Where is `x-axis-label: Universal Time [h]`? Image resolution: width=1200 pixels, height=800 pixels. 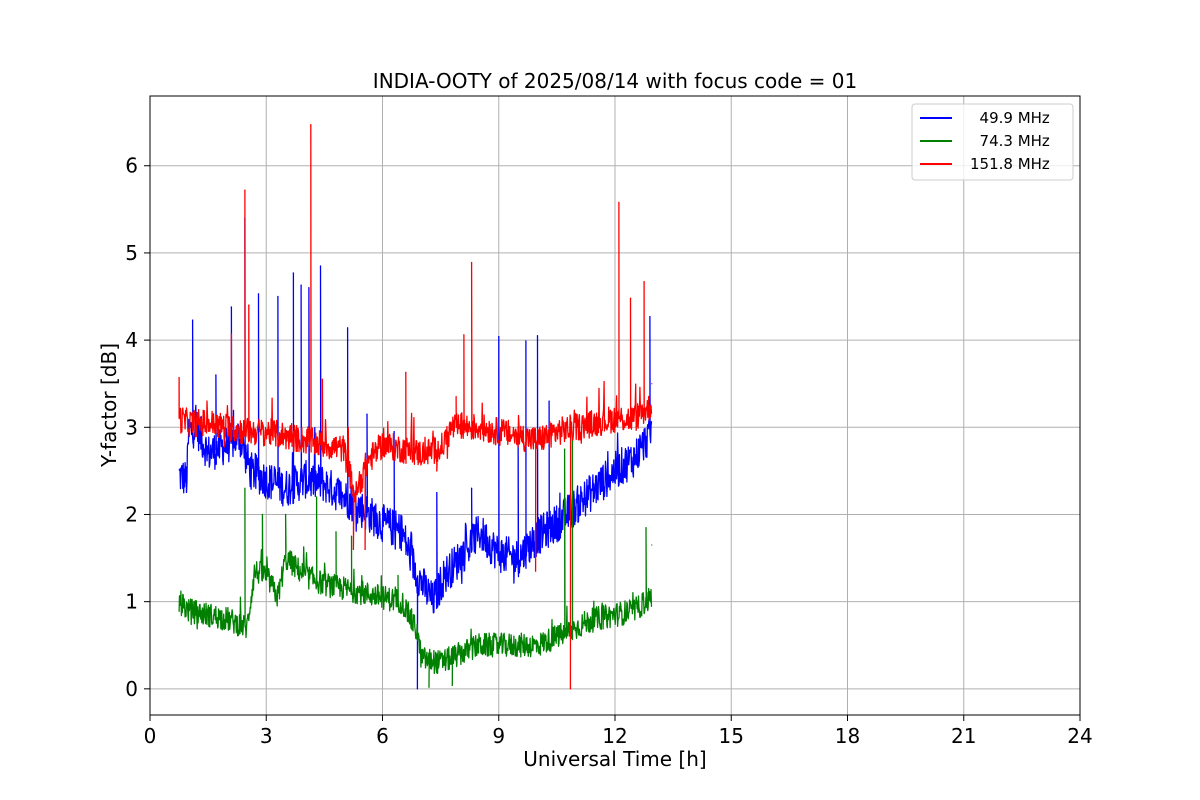
x-axis-label: Universal Time [h] is located at coordinates (614, 759).